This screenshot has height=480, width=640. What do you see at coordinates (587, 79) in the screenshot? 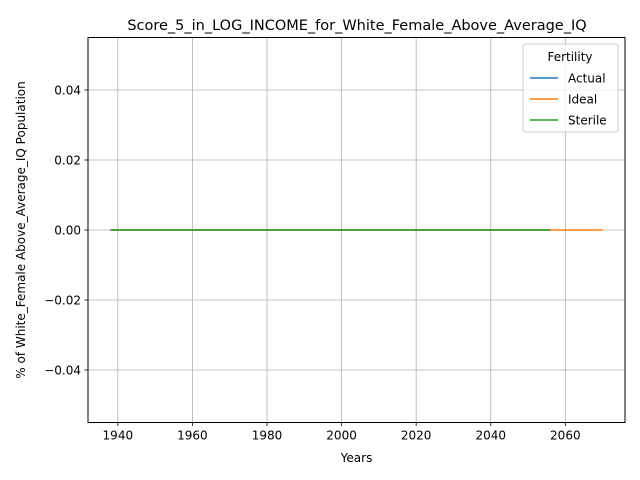
I see `legend-label-actual: Actual` at bounding box center [587, 79].